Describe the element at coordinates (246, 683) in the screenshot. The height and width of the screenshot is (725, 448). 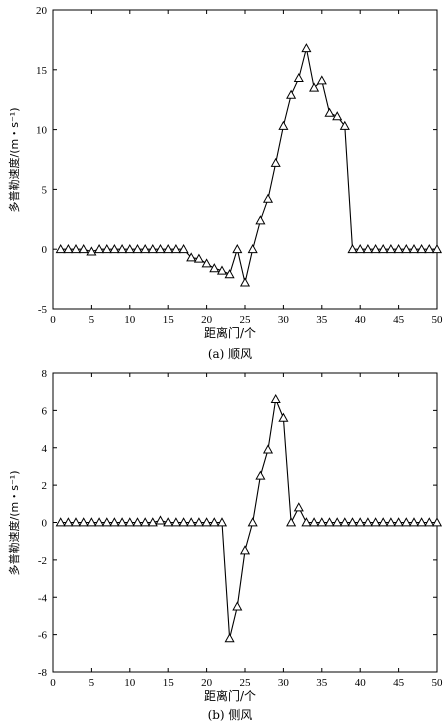
I see `chart-b-x-tick-label: 25` at that location.